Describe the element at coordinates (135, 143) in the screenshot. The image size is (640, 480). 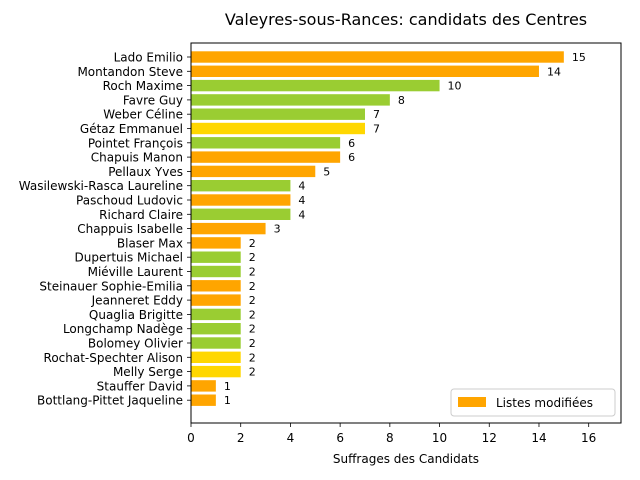
I see `y-tick-label: Pointet François` at that location.